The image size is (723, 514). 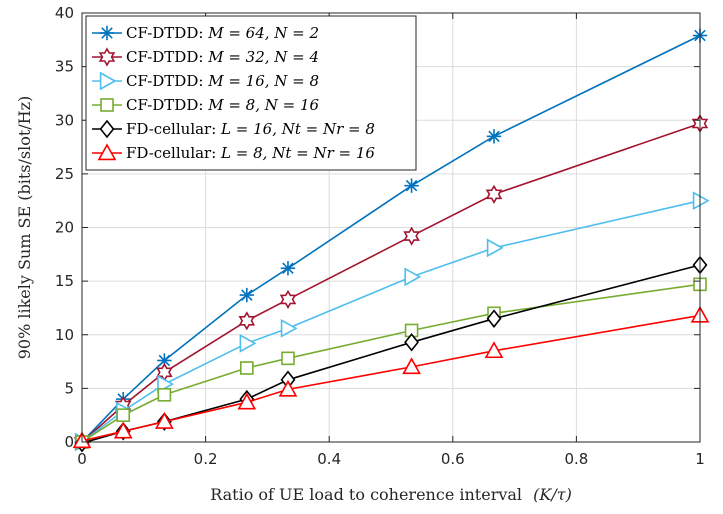 I want to click on legend-box, so click(x=251, y=93).